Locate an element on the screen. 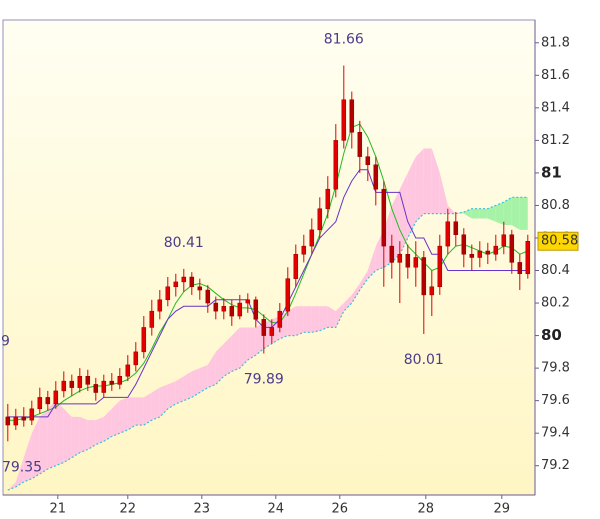 Image resolution: width=600 pixels, height=519 pixels. price-annotation: 79.35 is located at coordinates (22, 467).